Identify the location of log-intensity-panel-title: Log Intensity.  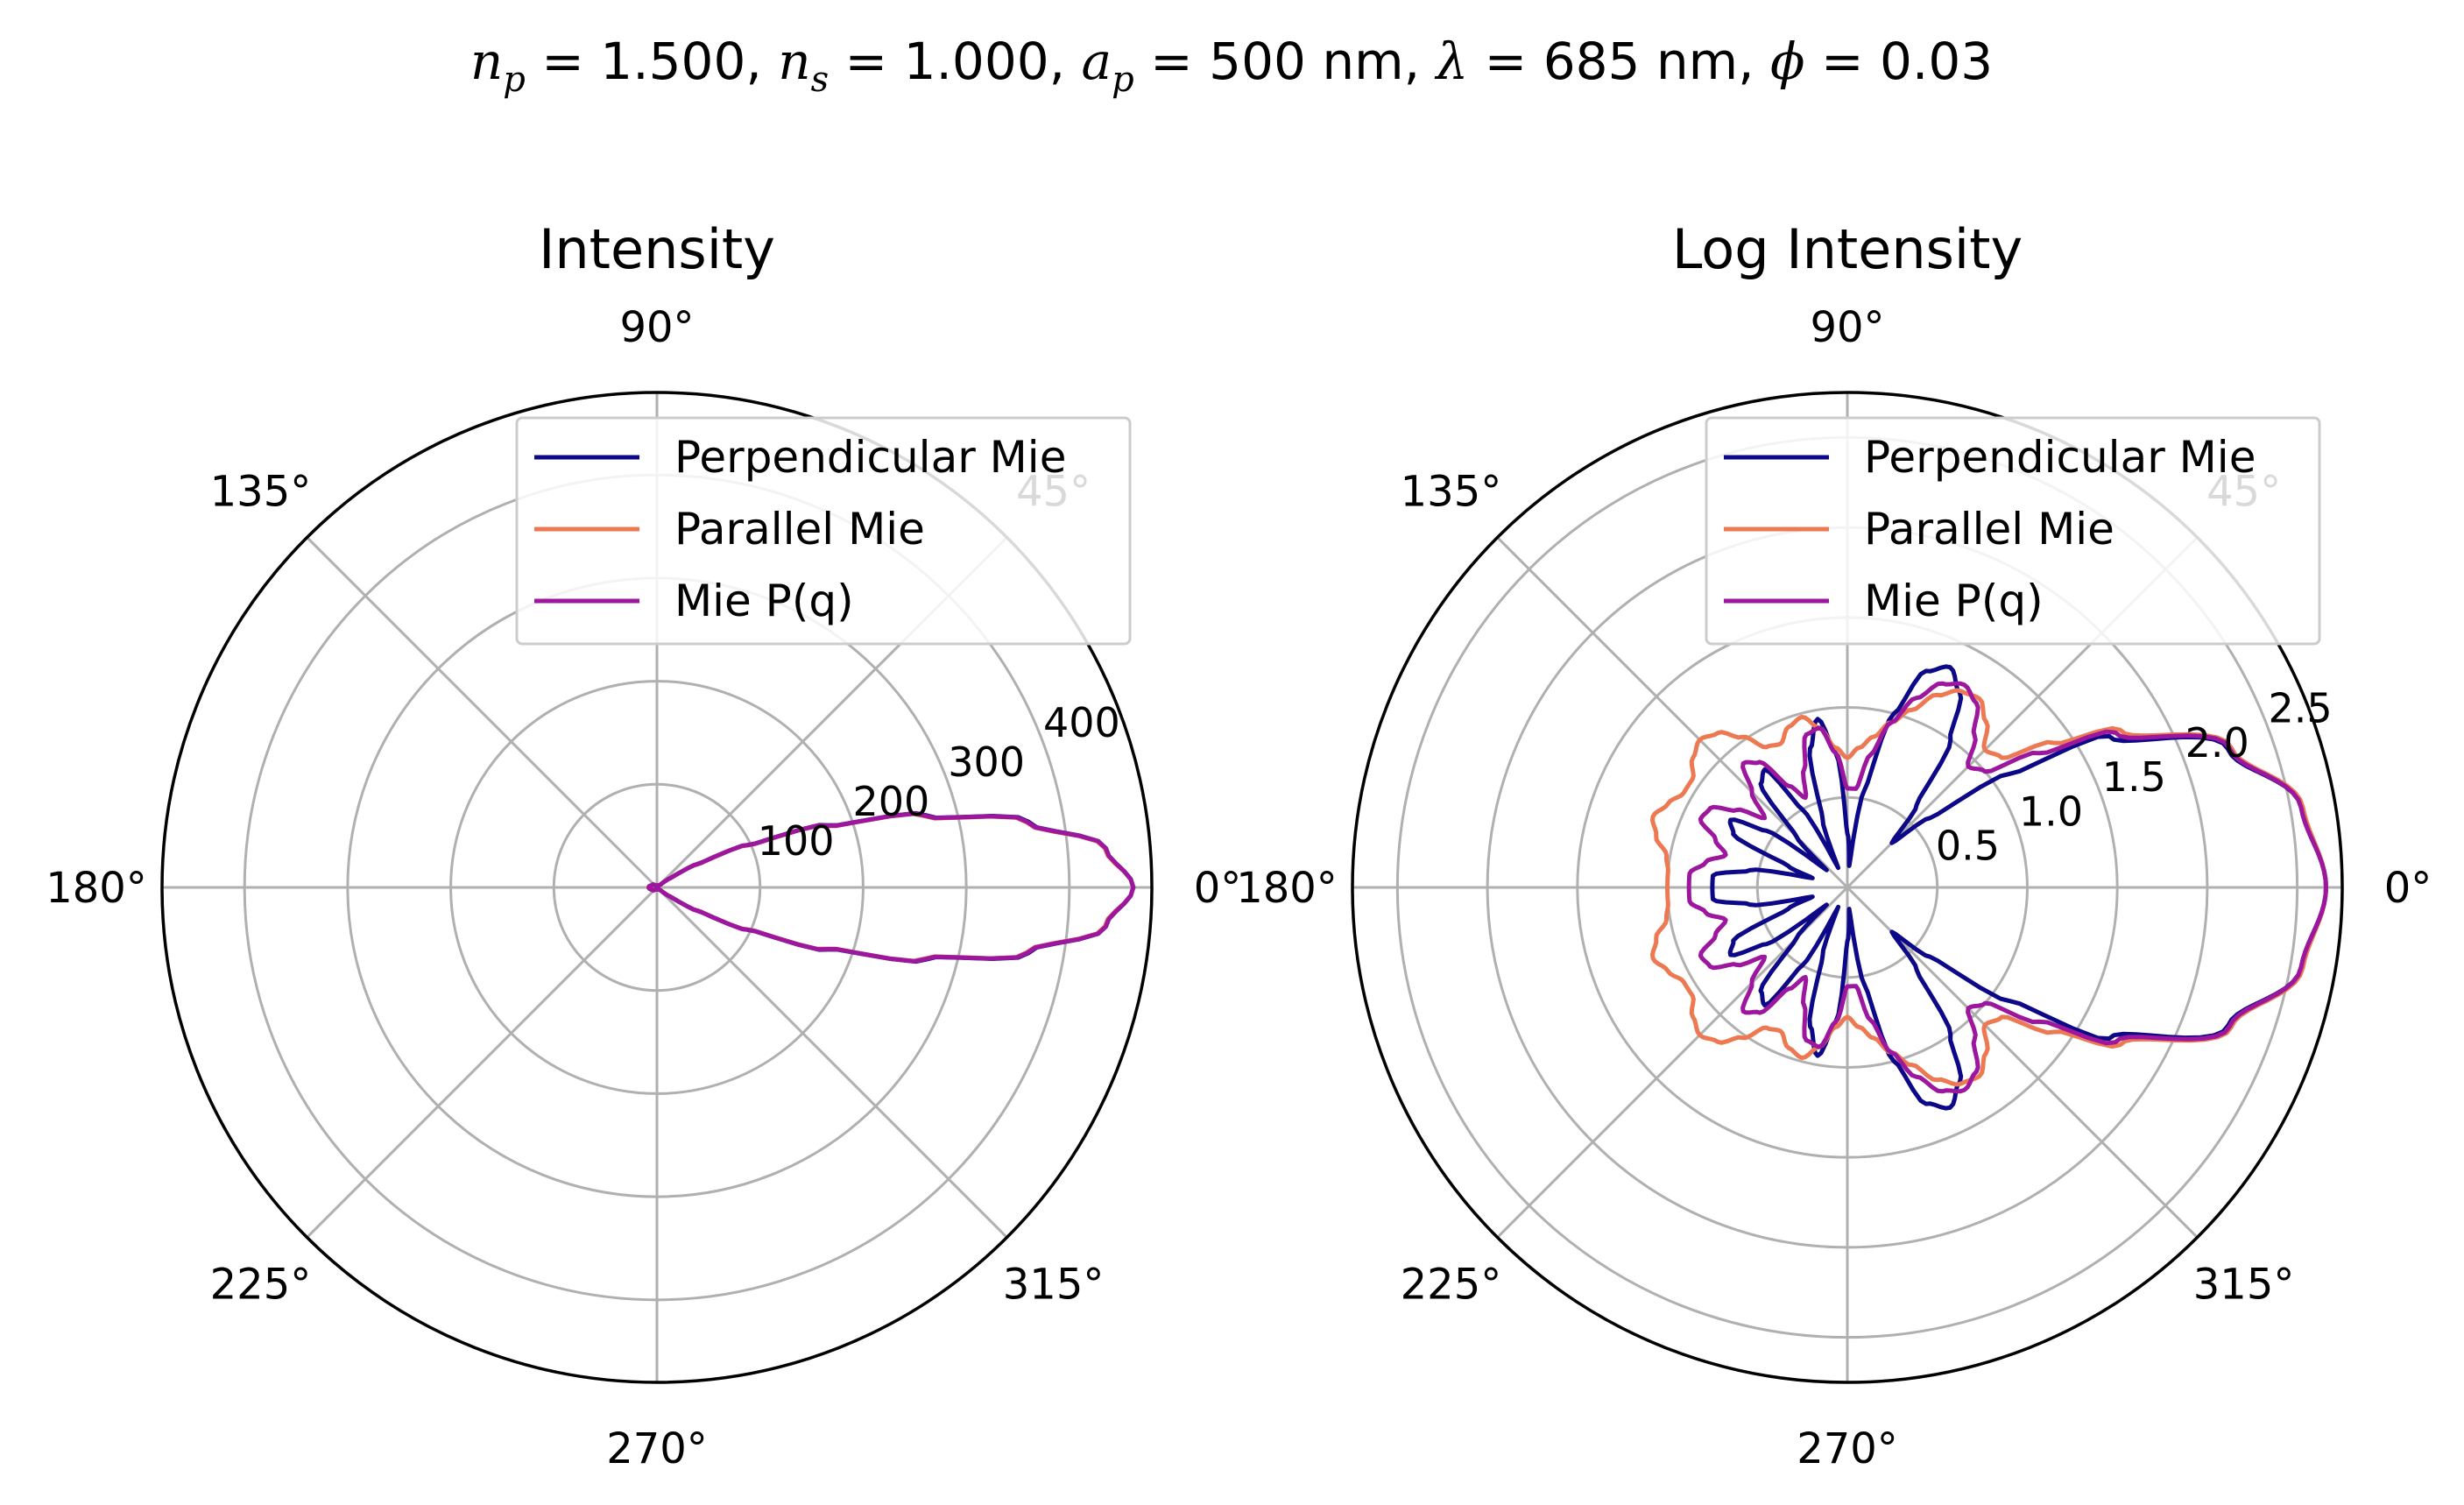
(1847, 249).